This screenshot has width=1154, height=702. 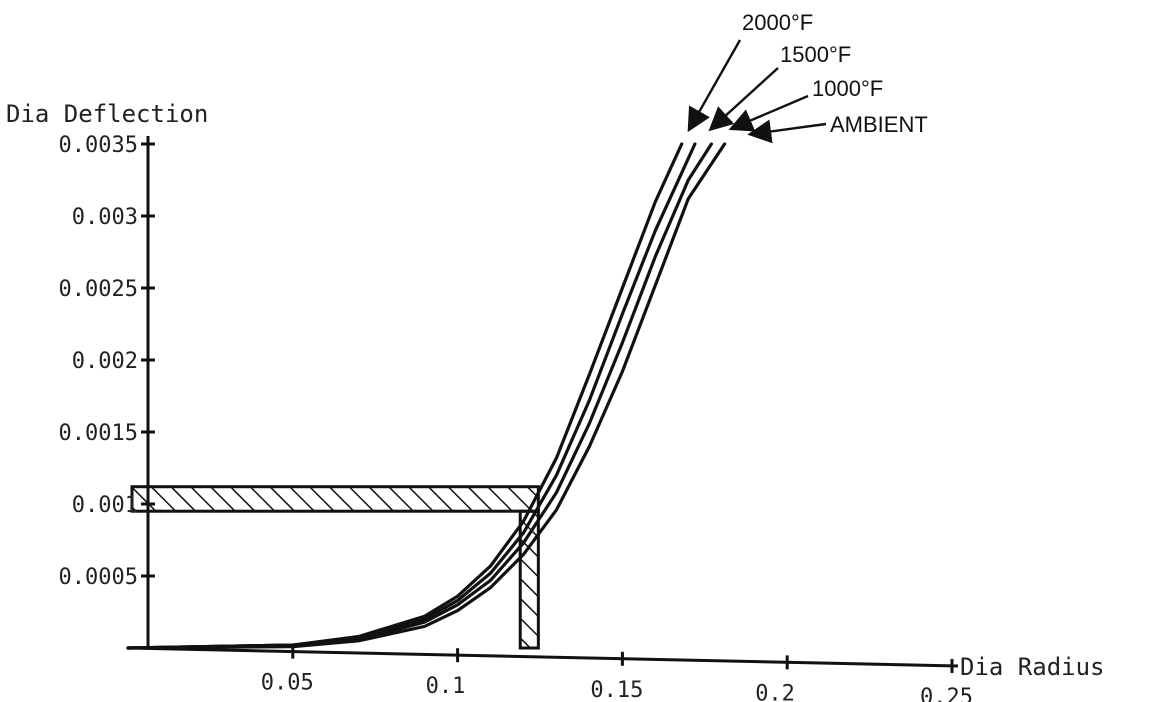 What do you see at coordinates (105, 361) in the screenshot?
I see `y-tick-label: 0.002` at bounding box center [105, 361].